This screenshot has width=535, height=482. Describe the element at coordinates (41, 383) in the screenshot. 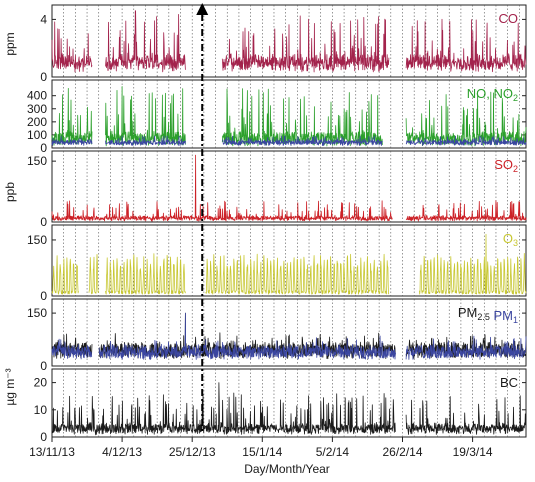

I see `y-tick-label: 20` at that location.